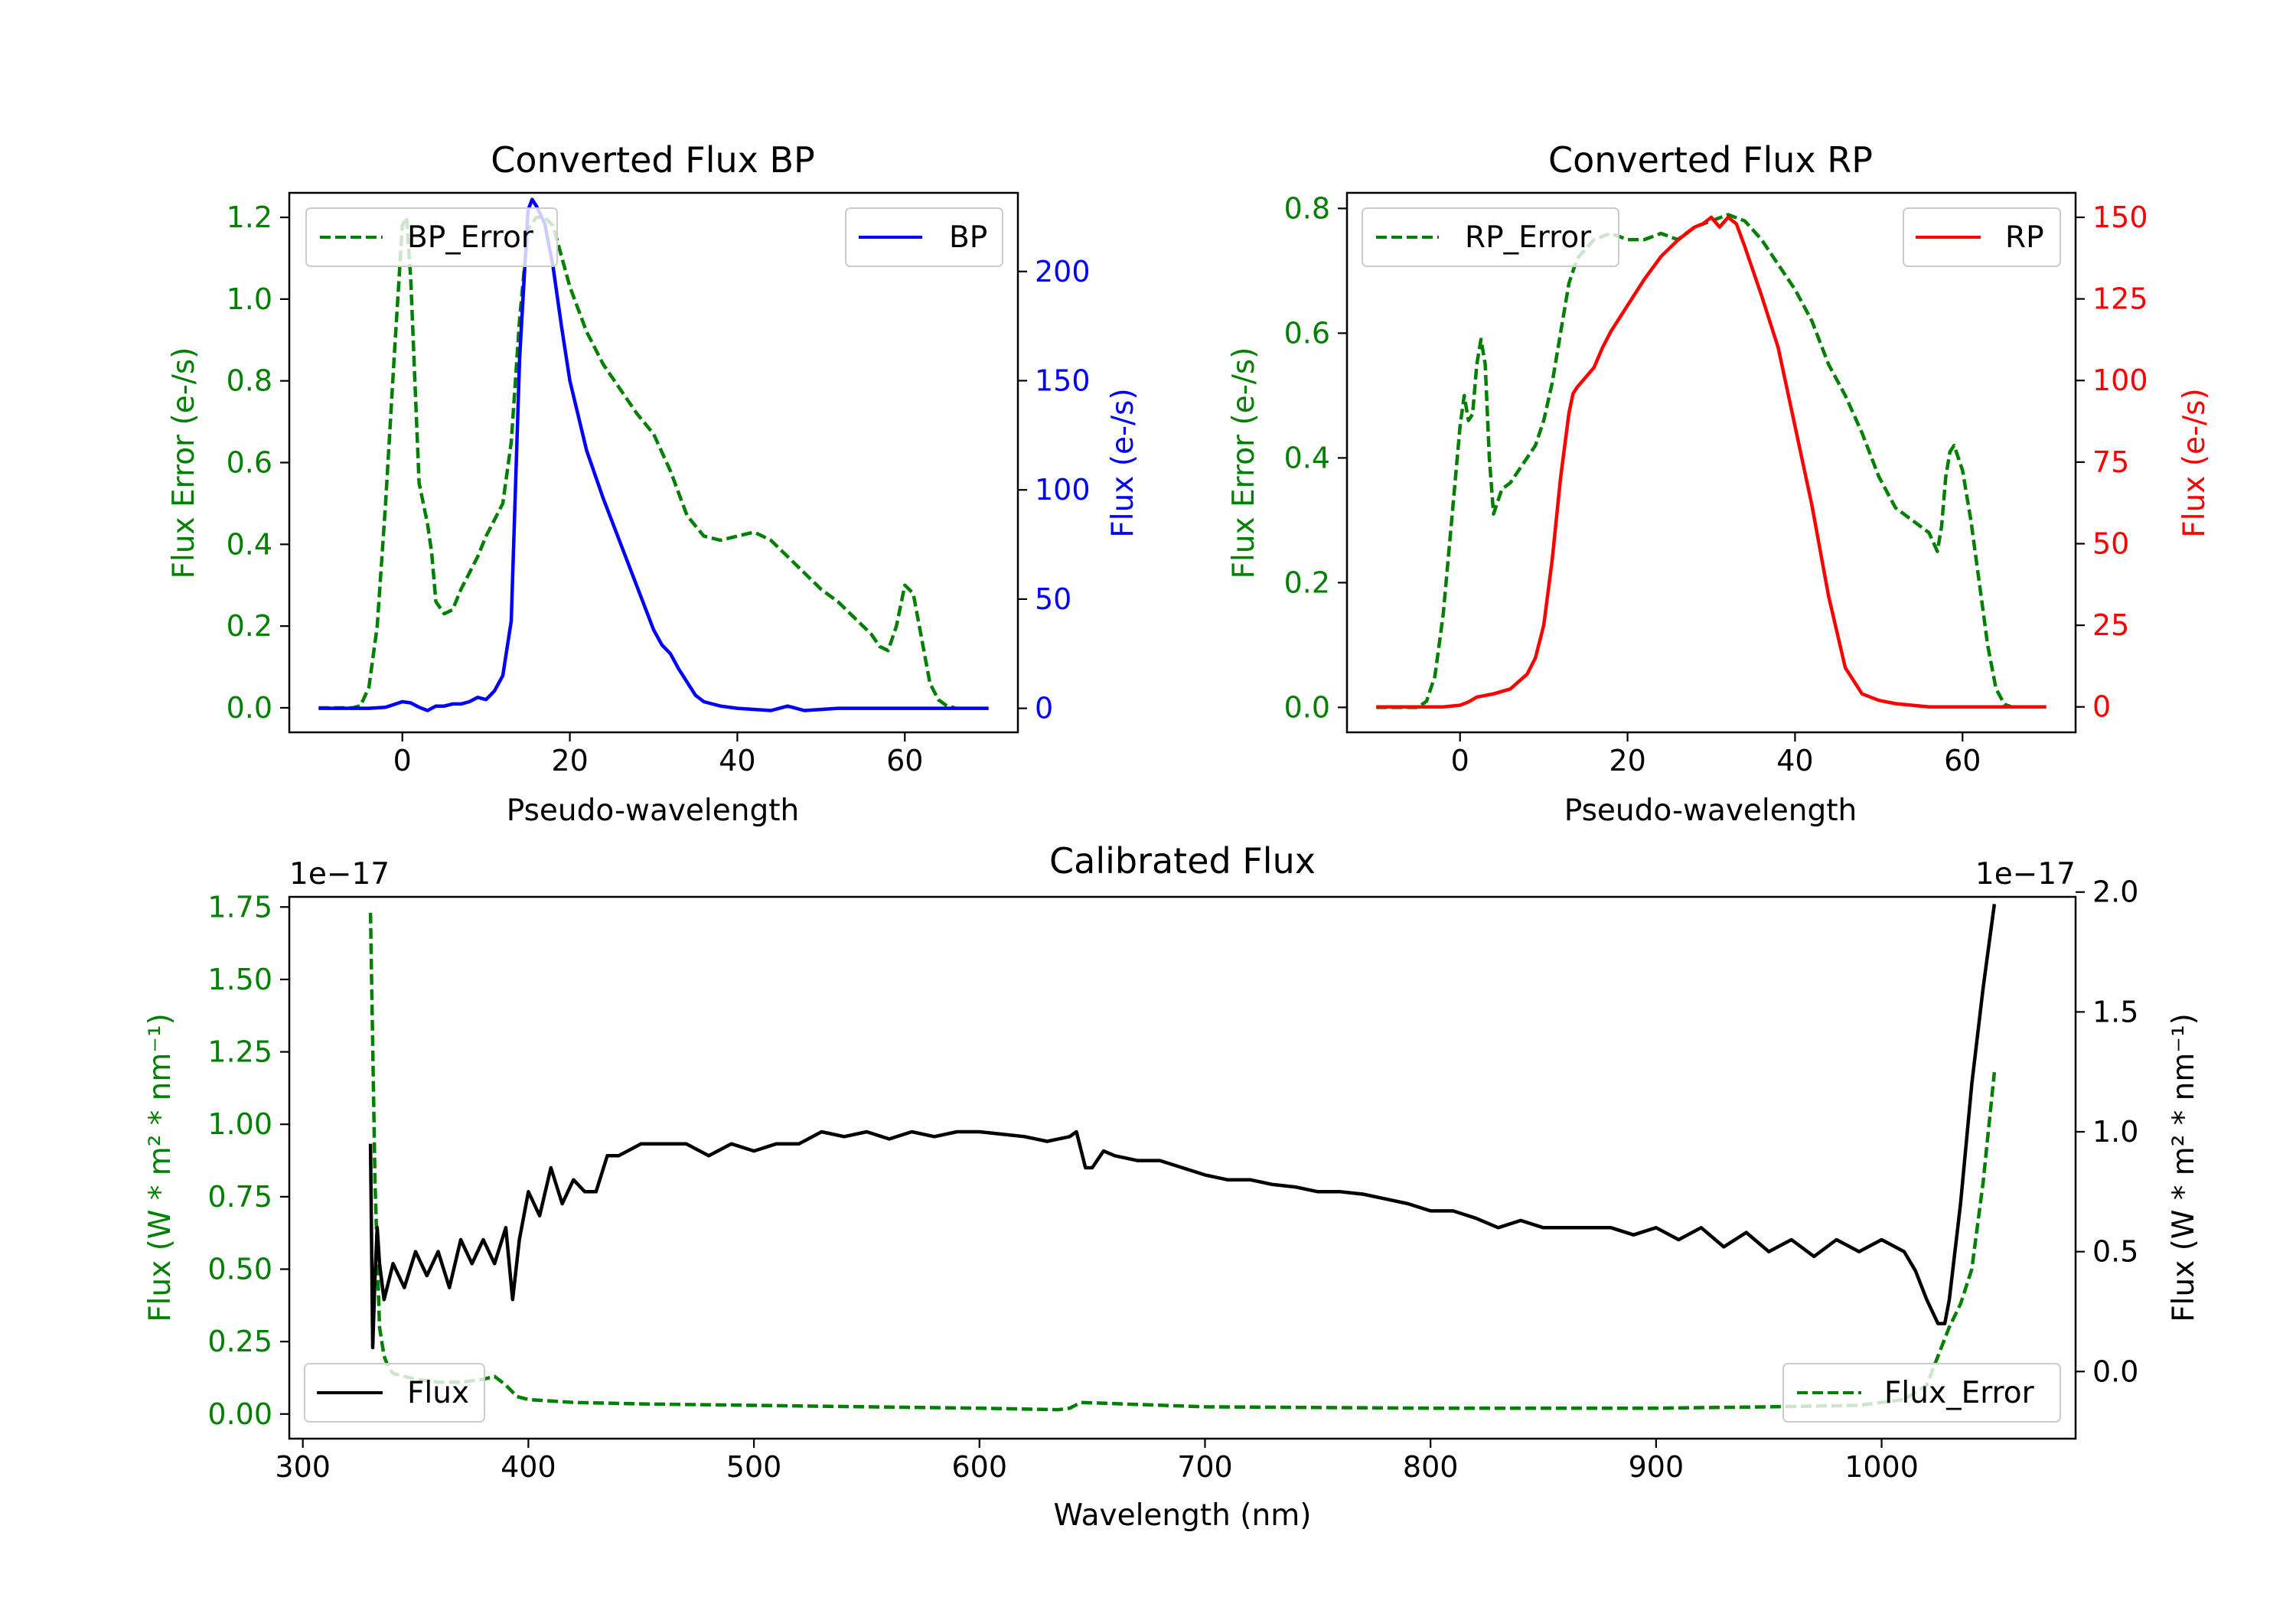 The width and height of the screenshot is (2296, 1607). I want to click on rp-ylabel-left: Flux Error (e-/s), so click(1244, 463).